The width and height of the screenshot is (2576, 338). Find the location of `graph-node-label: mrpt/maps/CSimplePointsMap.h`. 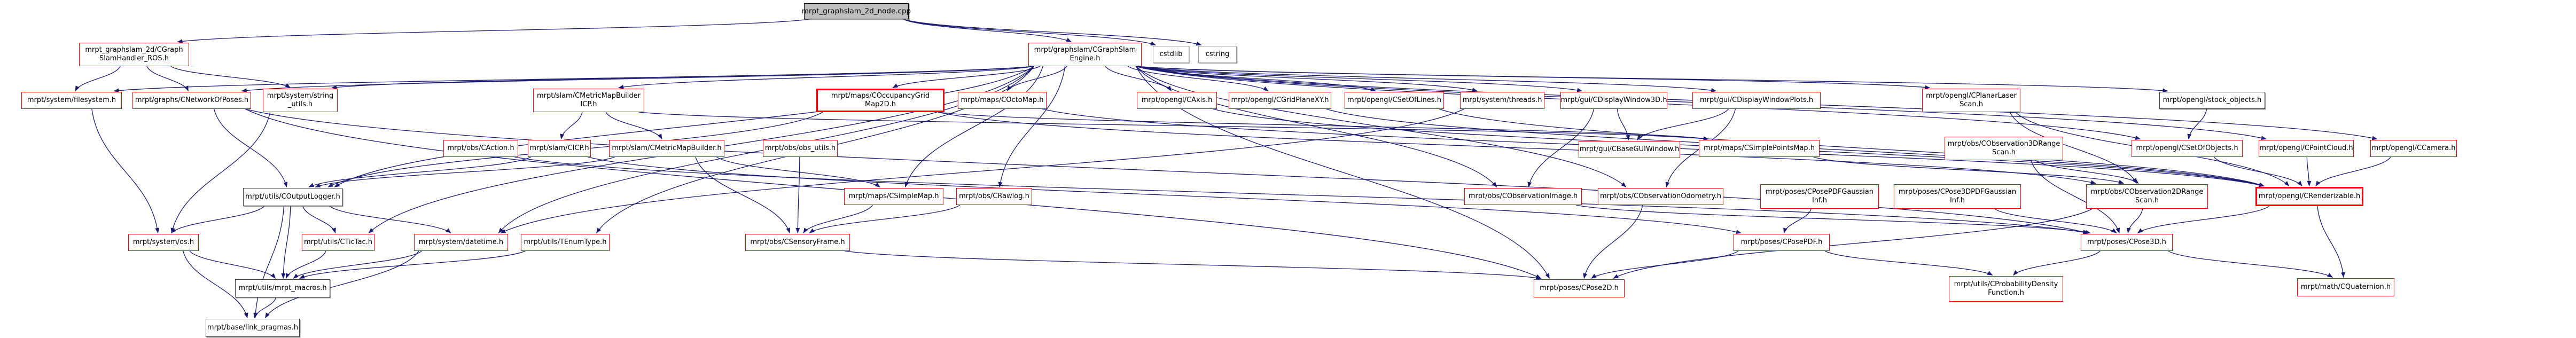

graph-node-label: mrpt/maps/CSimplePointsMap.h is located at coordinates (1759, 148).